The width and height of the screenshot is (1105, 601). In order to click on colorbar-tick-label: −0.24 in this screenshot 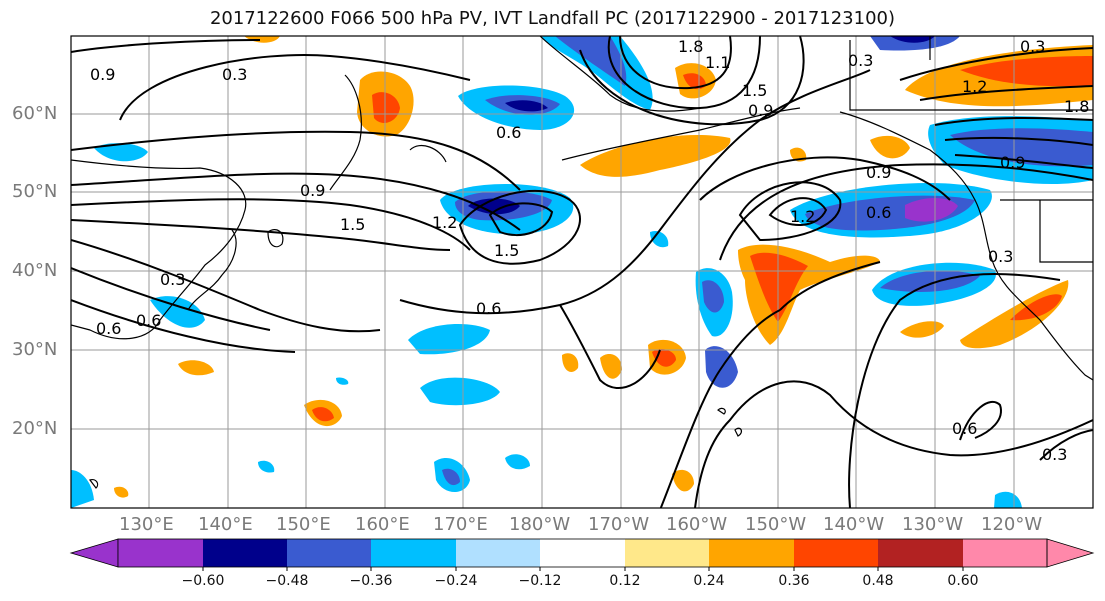, I will do `click(456, 581)`.